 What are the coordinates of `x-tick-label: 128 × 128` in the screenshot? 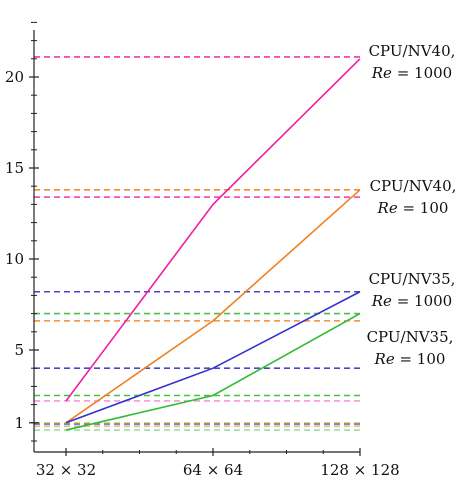 It's located at (359, 470).